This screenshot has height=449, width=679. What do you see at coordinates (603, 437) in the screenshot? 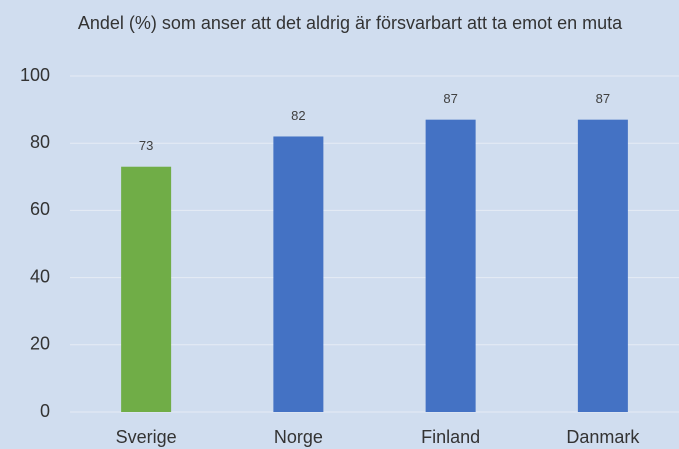
I see `x-tick-label: Danmark` at bounding box center [603, 437].